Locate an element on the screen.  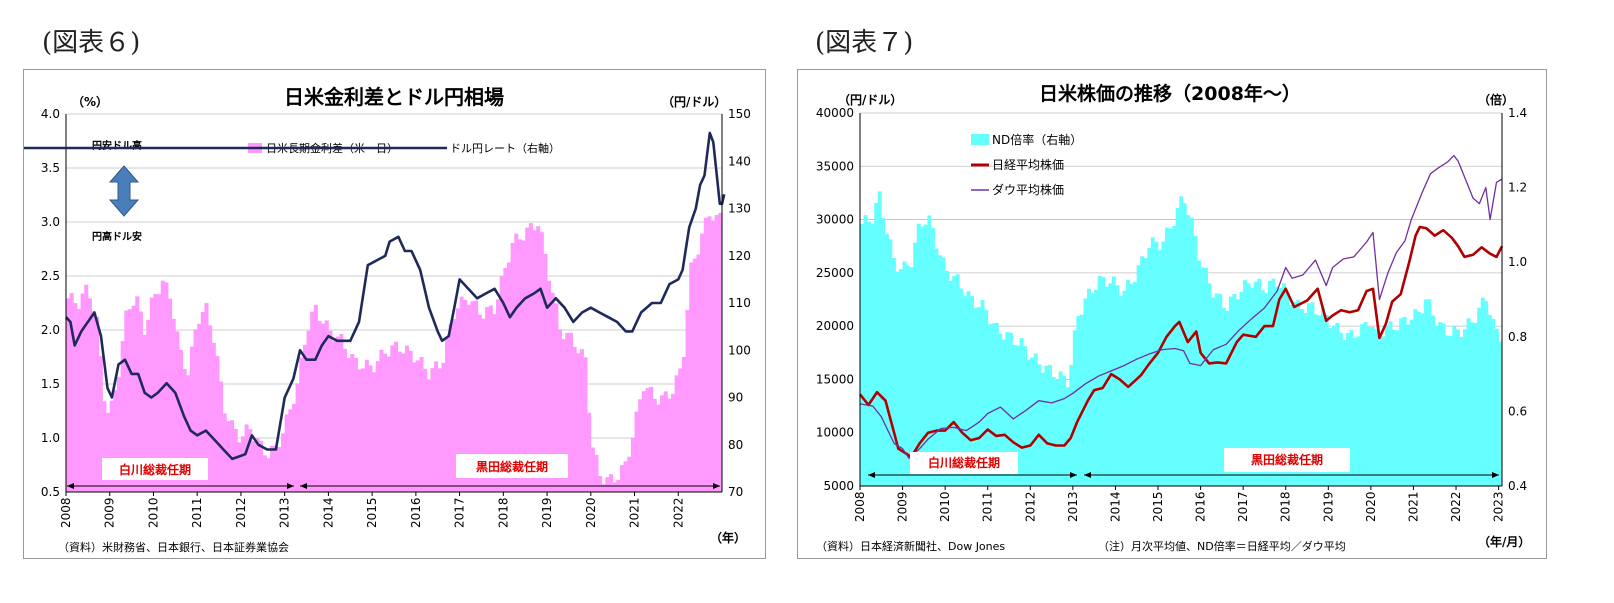
legend-fx-label: ドル円レート（右軸） is located at coordinates (505, 148).